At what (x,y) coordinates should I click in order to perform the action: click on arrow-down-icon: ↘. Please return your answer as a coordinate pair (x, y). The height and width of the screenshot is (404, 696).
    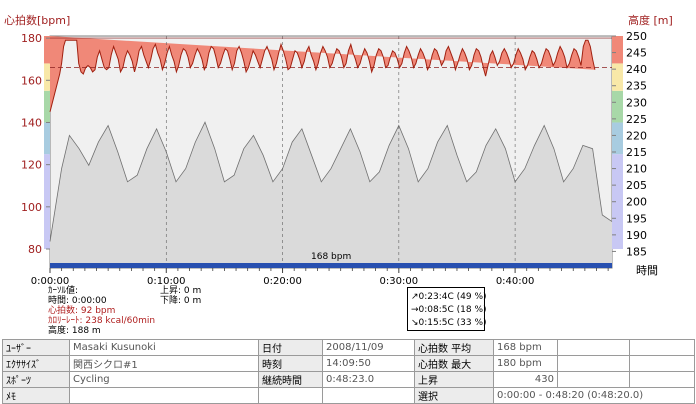
    Looking at the image, I should click on (415, 323).